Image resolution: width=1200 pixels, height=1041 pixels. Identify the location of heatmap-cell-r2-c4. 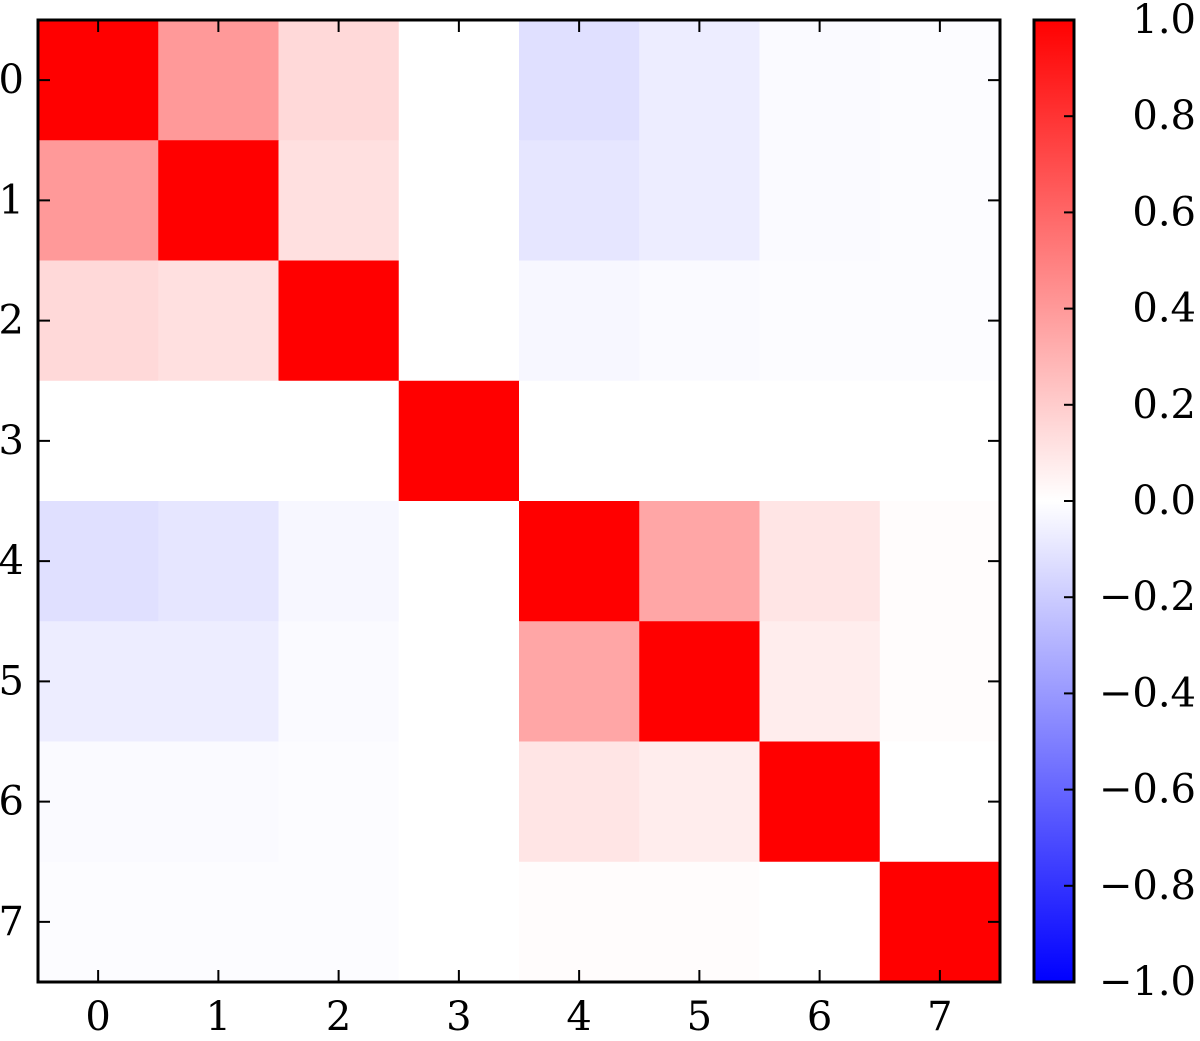
(579, 321).